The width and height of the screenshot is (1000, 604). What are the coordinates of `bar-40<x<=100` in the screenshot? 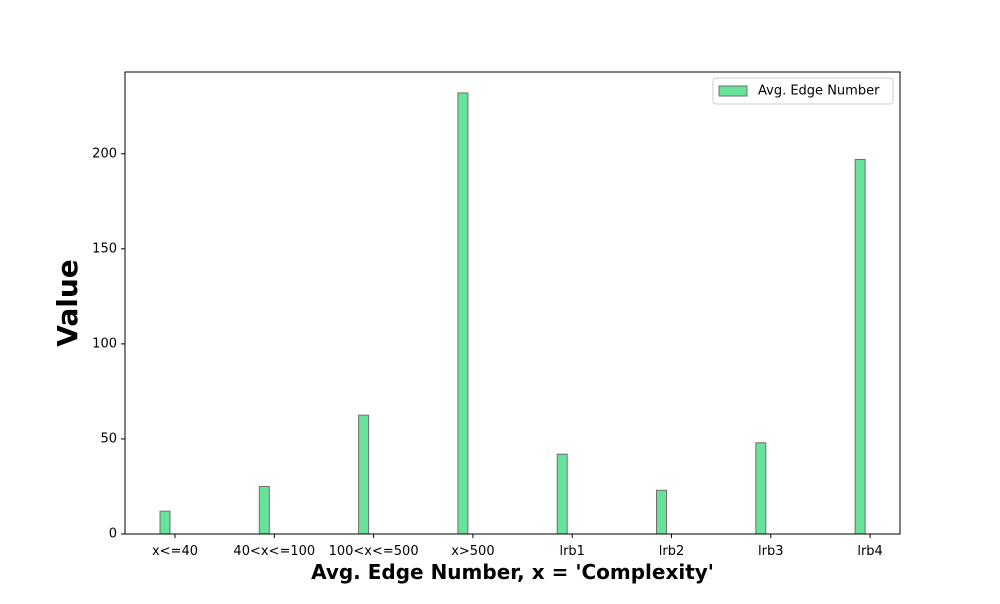 It's located at (264, 510).